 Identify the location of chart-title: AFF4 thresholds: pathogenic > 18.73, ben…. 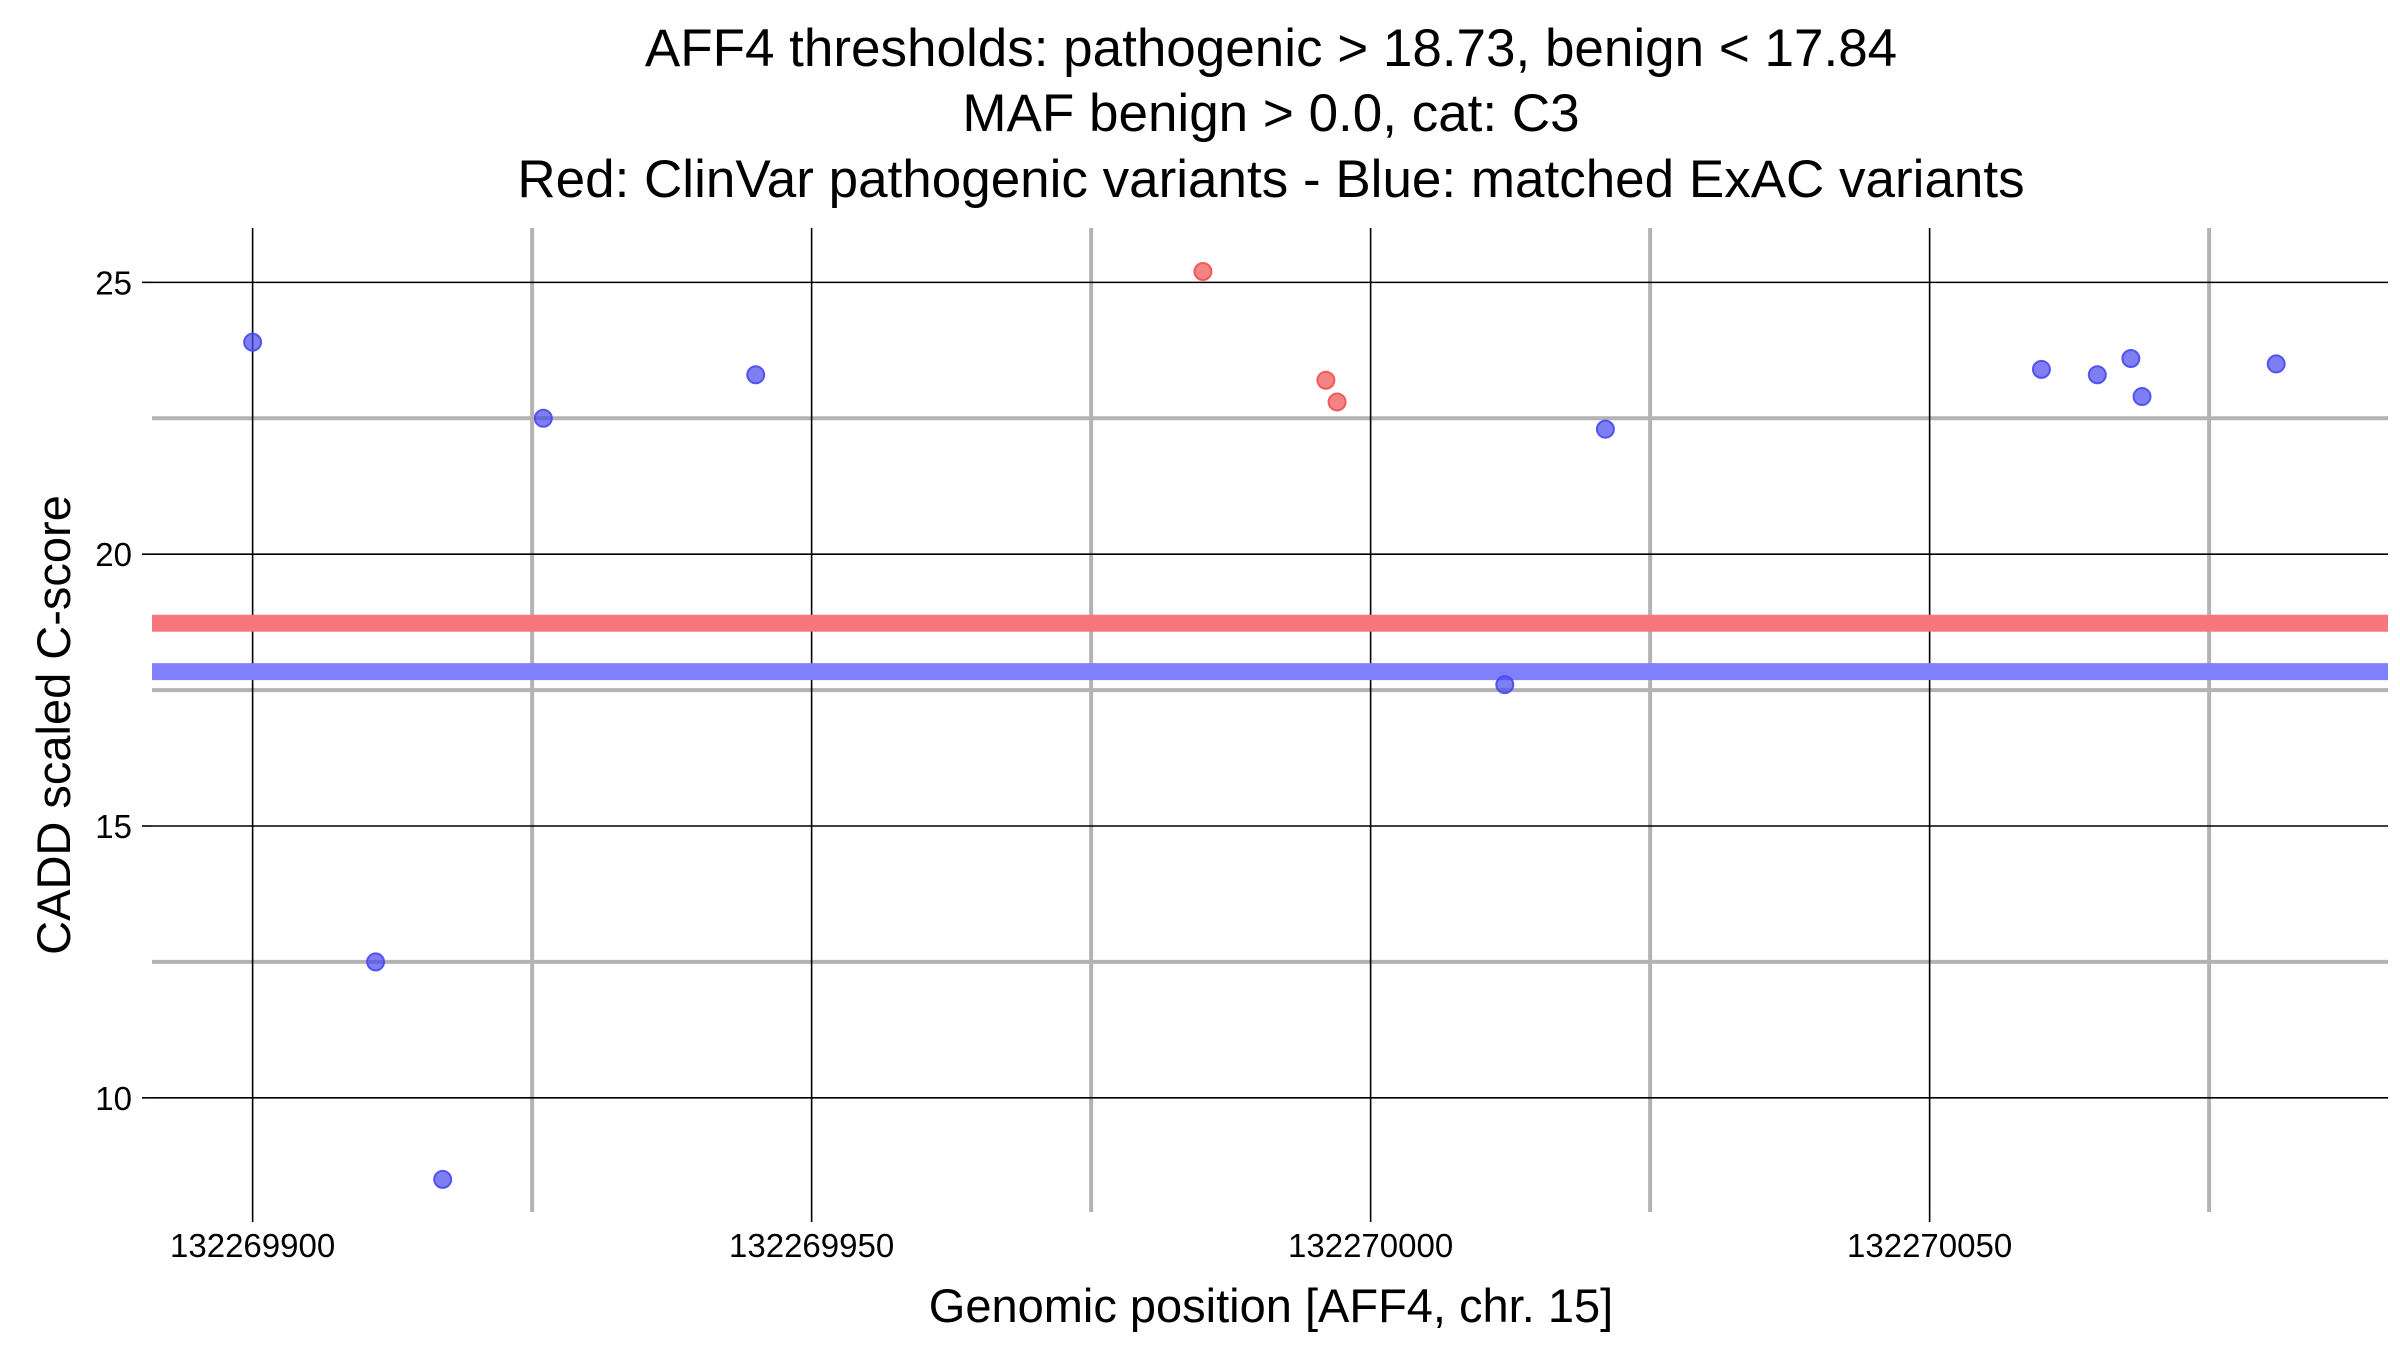
(1270, 114).